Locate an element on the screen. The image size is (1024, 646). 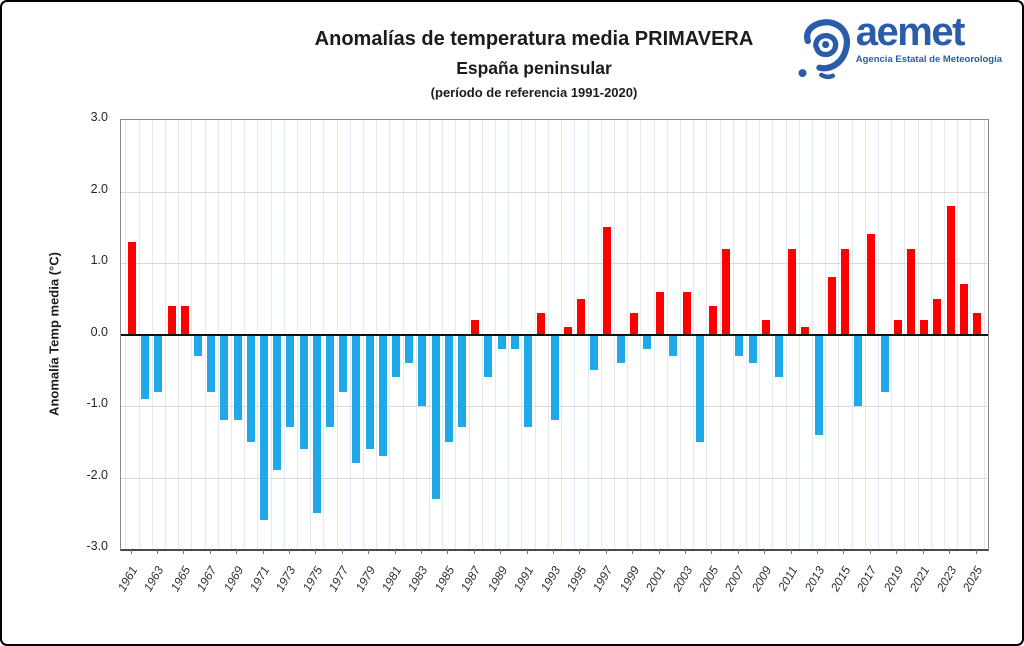
bar-2013 is located at coordinates (818, 384).